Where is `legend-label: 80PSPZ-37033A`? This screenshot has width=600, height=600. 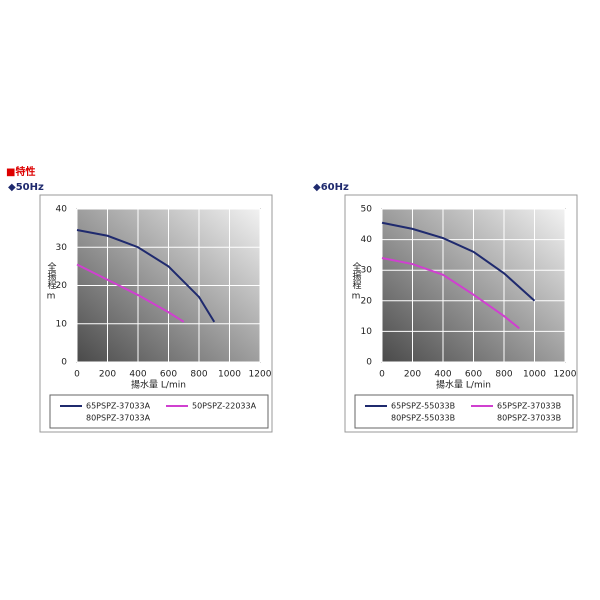 legend-label: 80PSPZ-37033A is located at coordinates (118, 418).